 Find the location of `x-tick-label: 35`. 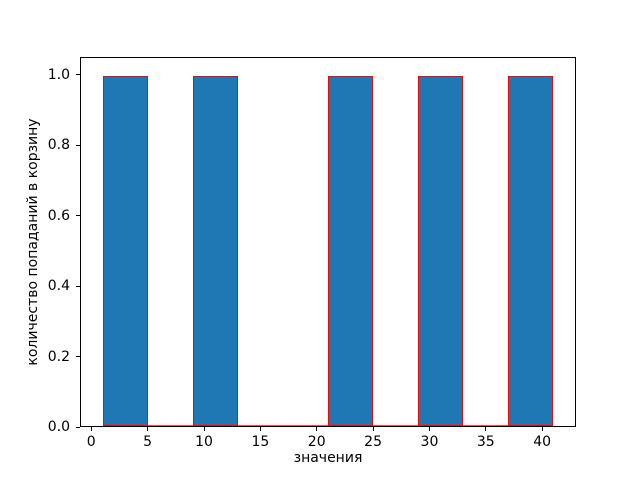

x-tick-label: 35 is located at coordinates (485, 442).